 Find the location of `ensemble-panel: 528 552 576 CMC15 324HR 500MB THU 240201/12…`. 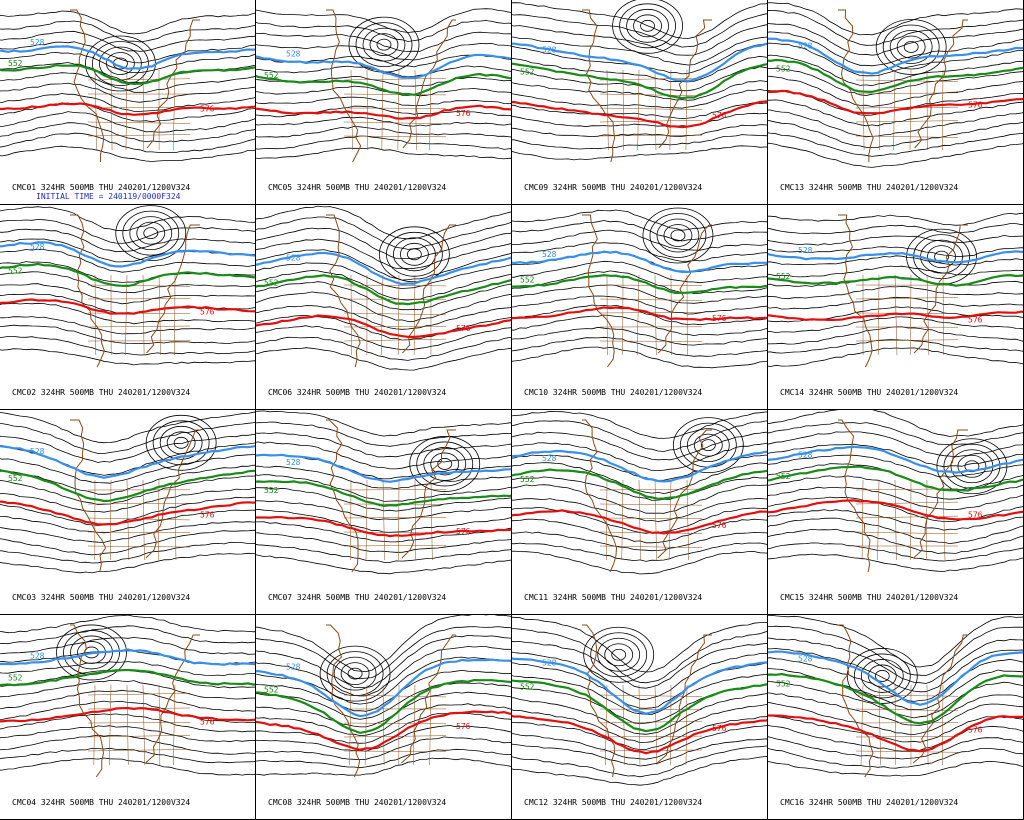

ensemble-panel: 528 552 576 CMC15 324HR 500MB THU 240201/12… is located at coordinates (896, 512).